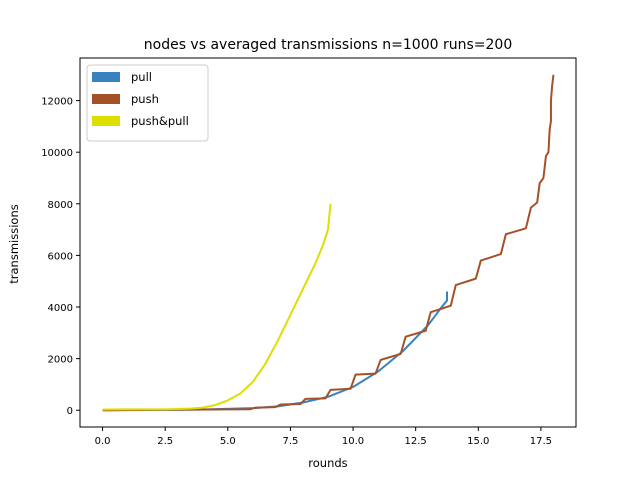  What do you see at coordinates (57, 102) in the screenshot?
I see `y-tick-label: 12000` at bounding box center [57, 102].